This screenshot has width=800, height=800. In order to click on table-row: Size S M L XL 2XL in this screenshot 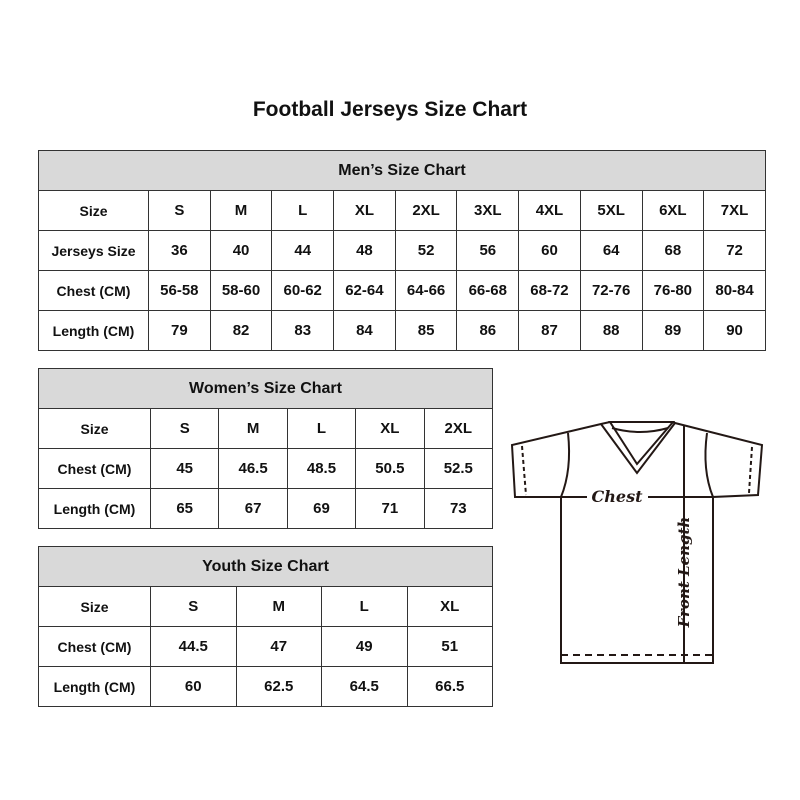, I will do `click(266, 428)`.